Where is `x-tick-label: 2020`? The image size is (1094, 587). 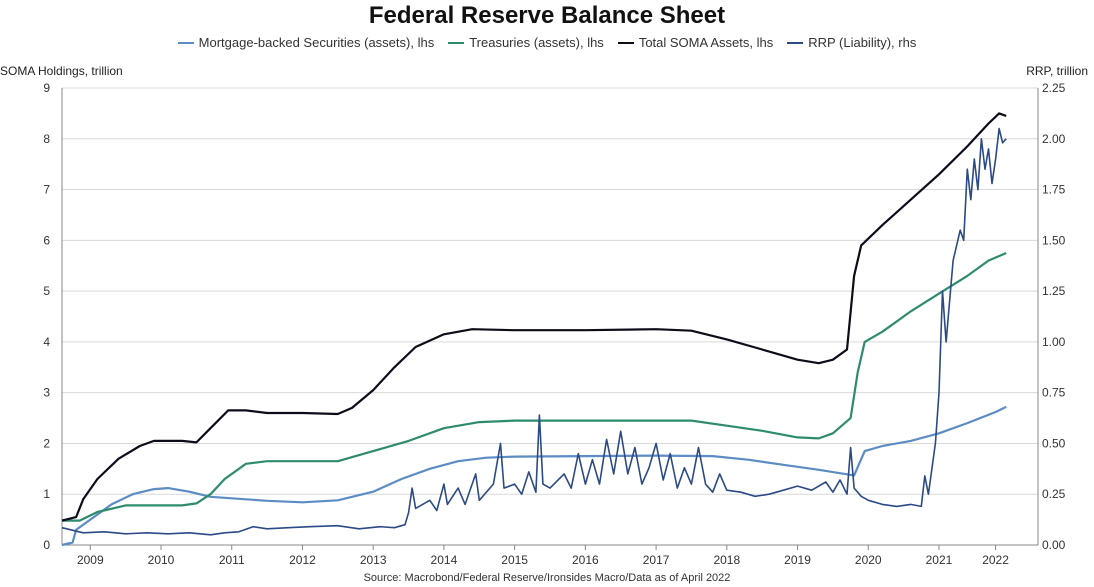
x-tick-label: 2020 is located at coordinates (868, 560).